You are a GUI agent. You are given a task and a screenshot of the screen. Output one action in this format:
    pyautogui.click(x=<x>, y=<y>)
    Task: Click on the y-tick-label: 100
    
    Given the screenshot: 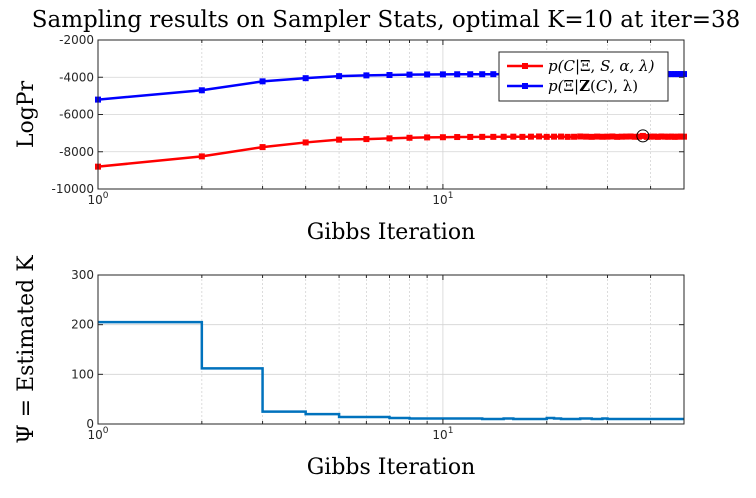 What is the action you would take?
    pyautogui.click(x=82, y=374)
    